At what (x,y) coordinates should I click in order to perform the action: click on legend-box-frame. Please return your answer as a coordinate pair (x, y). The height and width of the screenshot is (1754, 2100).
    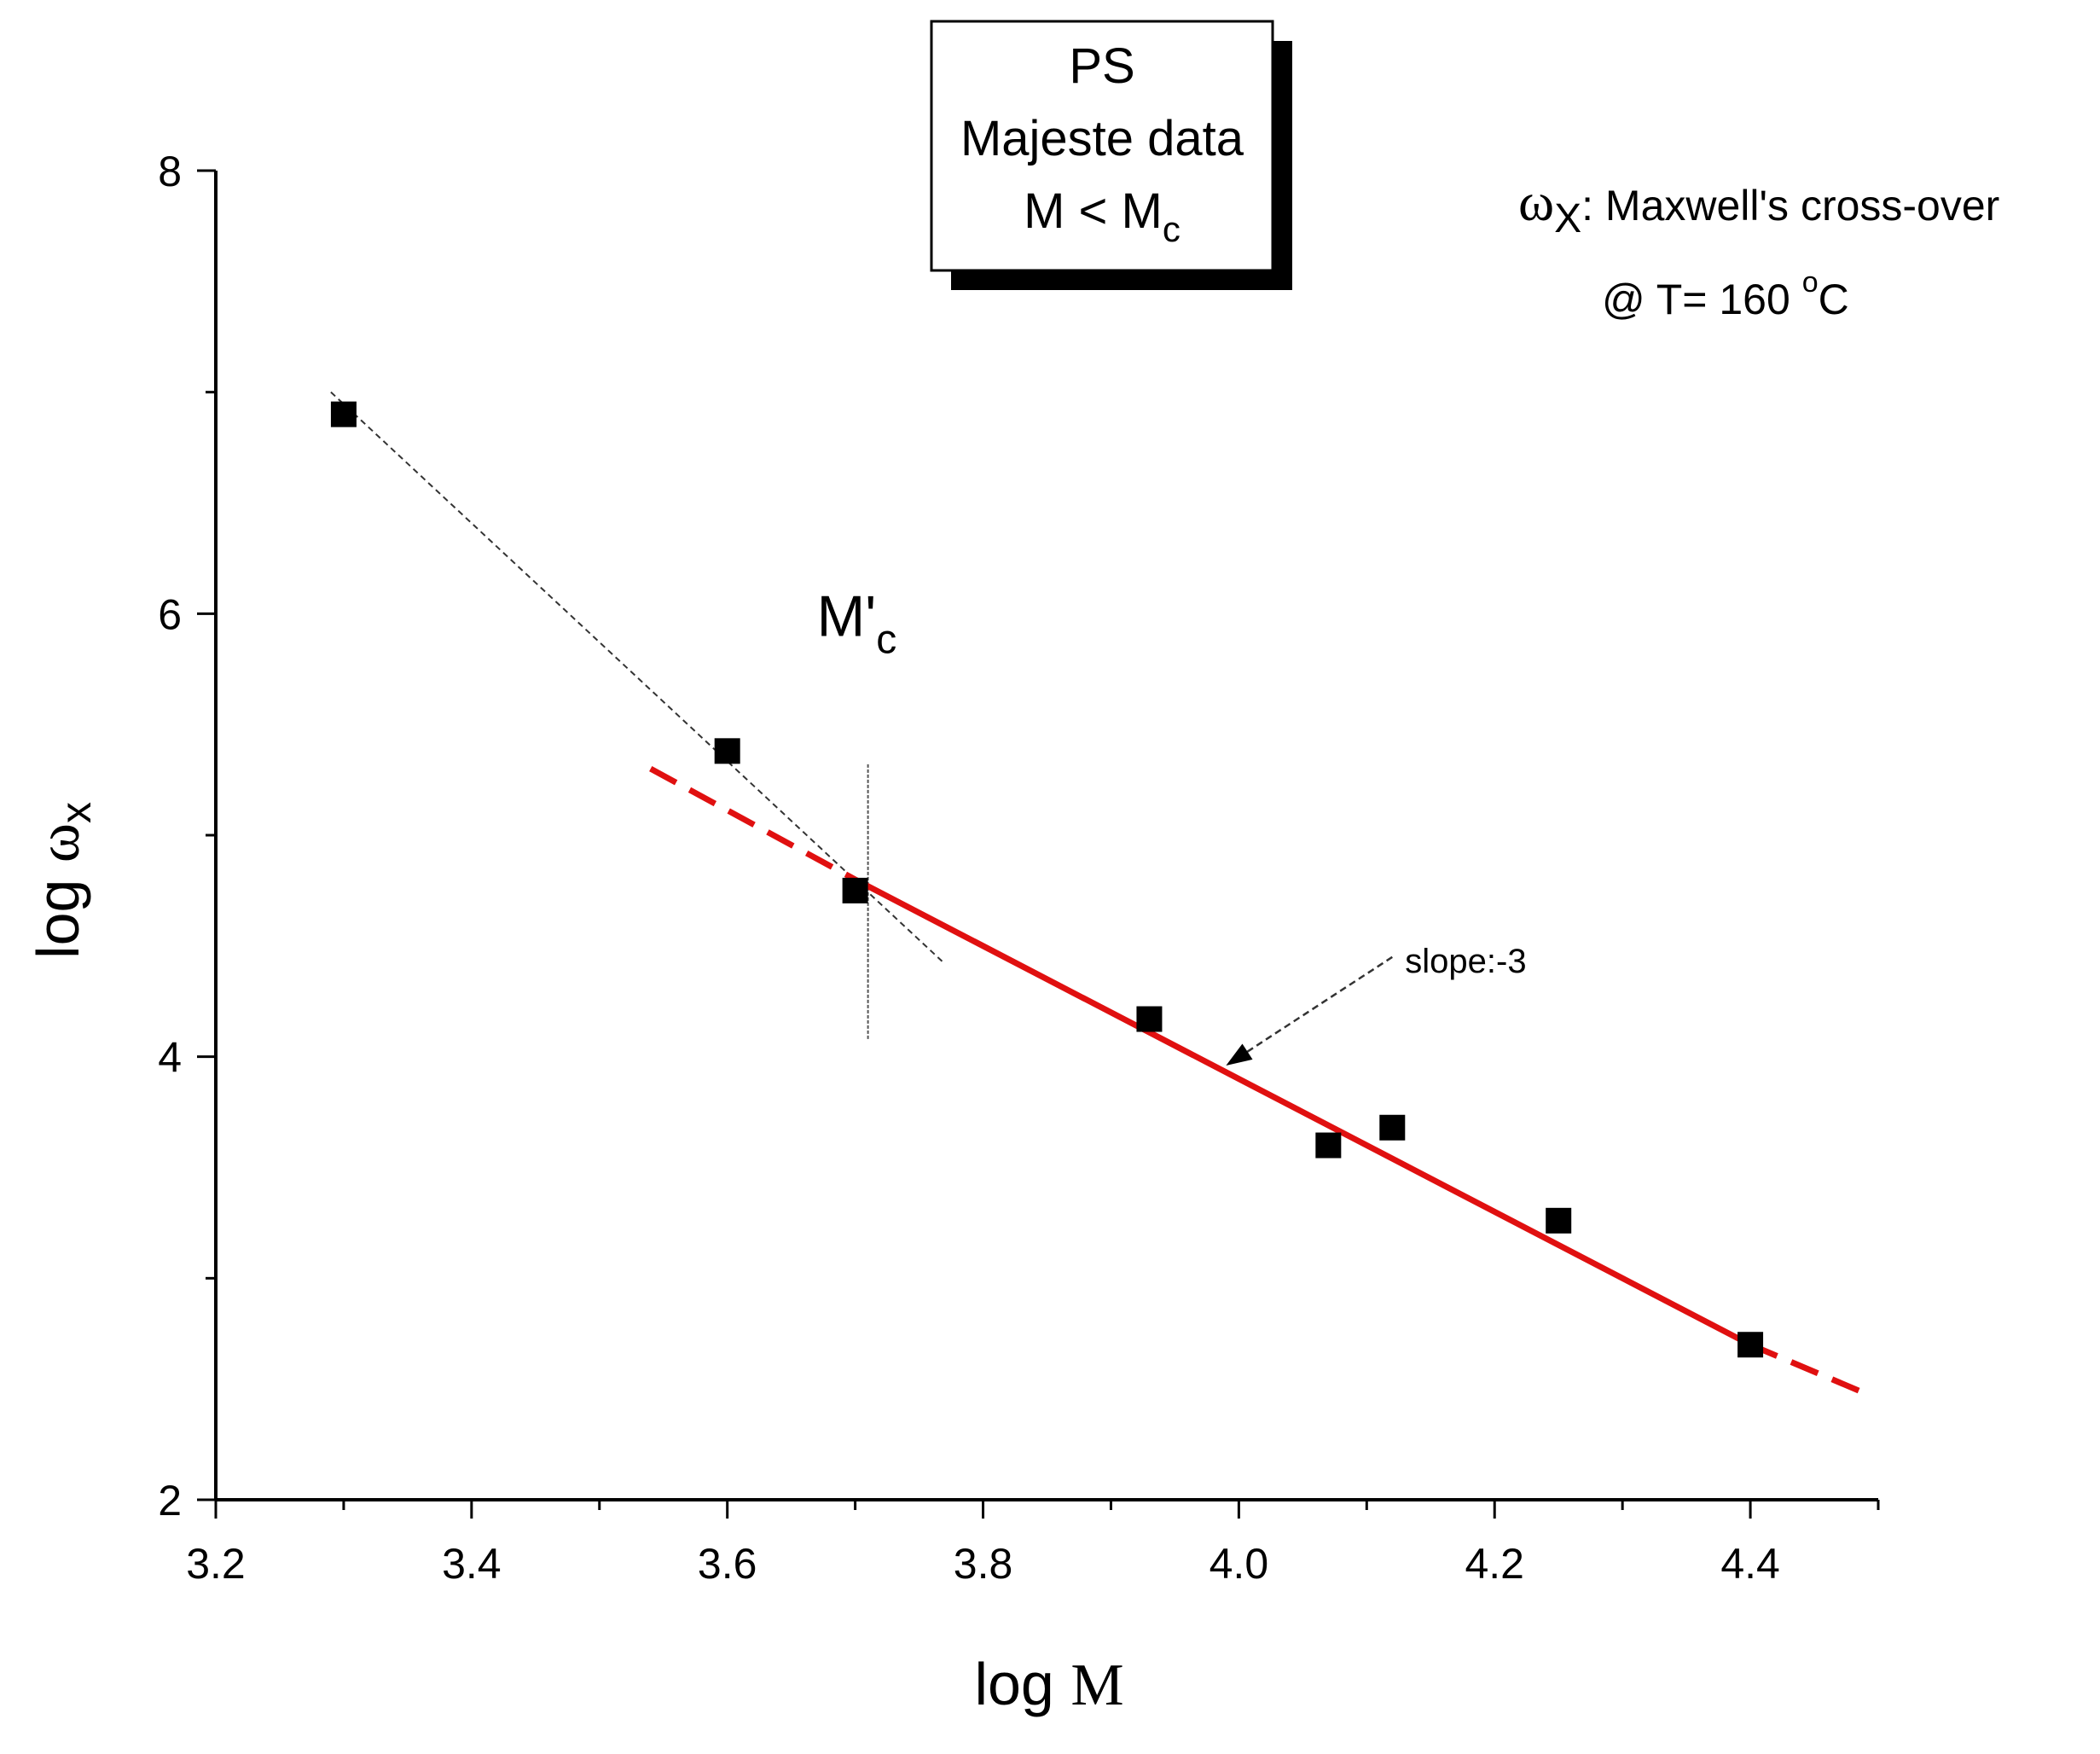
    Looking at the image, I should click on (1102, 146).